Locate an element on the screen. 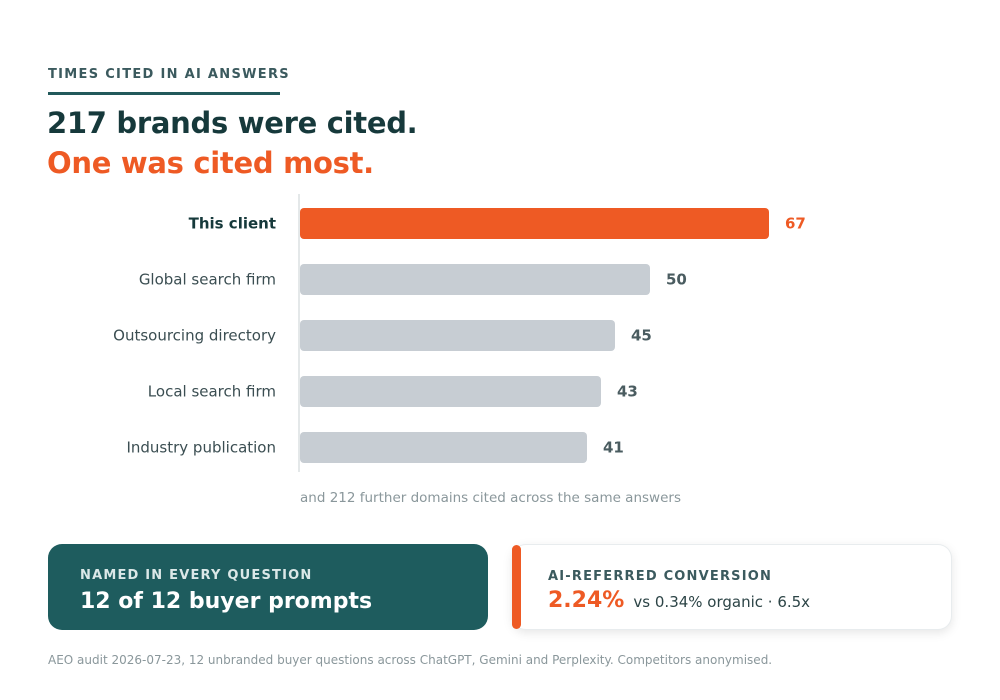 The width and height of the screenshot is (1000, 700). bar-value-label: 50 is located at coordinates (676, 280).